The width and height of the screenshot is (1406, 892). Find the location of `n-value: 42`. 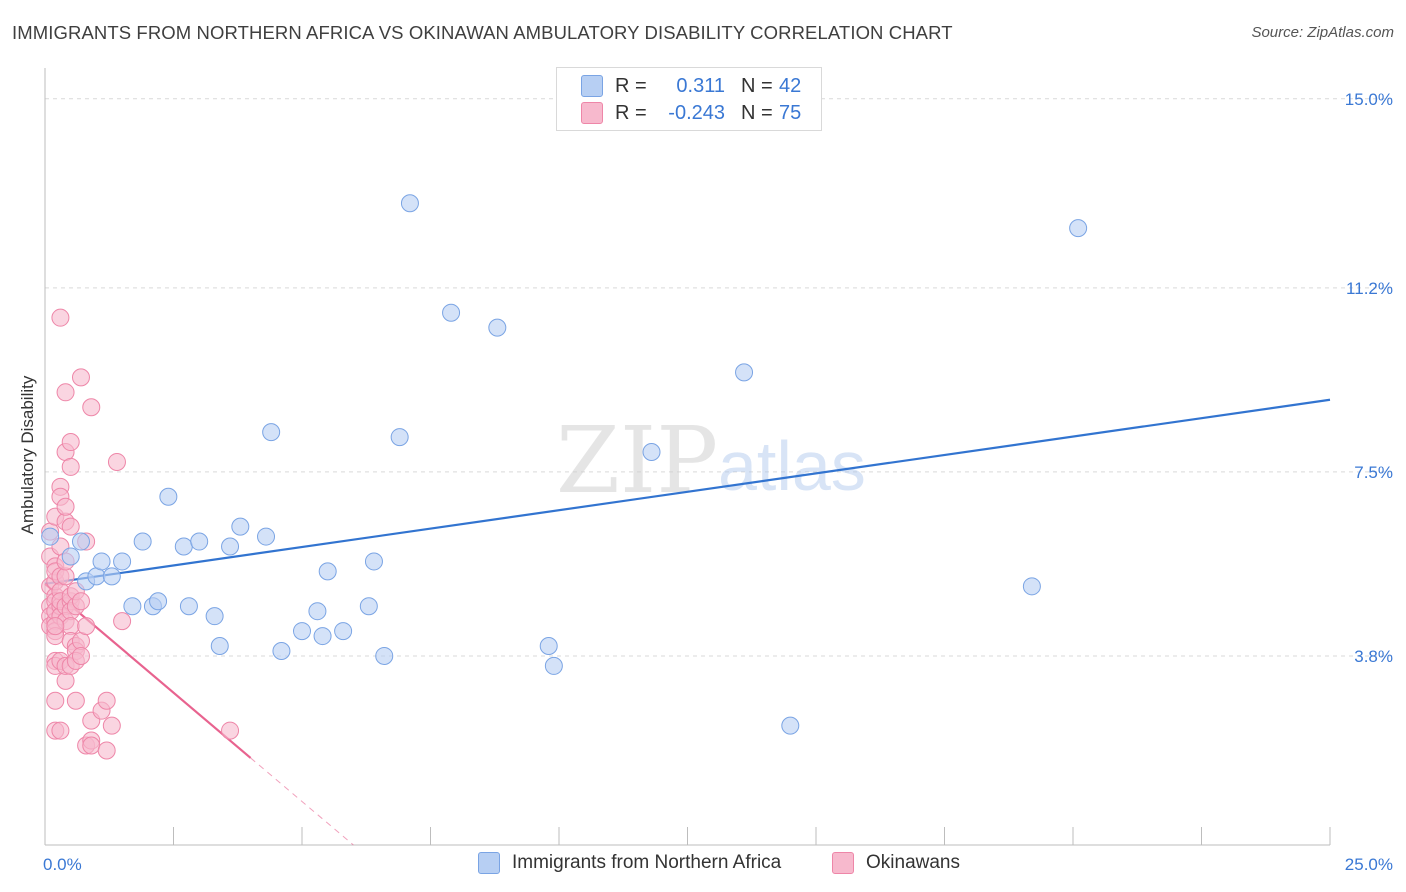

n-value: 42 is located at coordinates (790, 85).